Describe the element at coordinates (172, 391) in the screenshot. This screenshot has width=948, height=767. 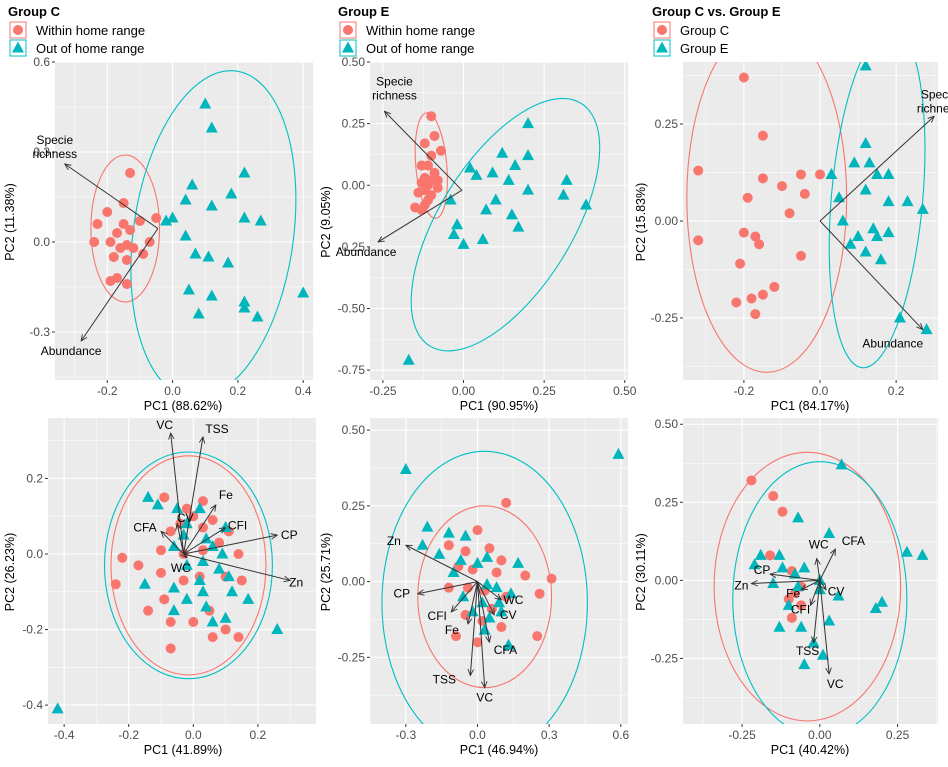
I see `x-tick-label: 0.0` at that location.